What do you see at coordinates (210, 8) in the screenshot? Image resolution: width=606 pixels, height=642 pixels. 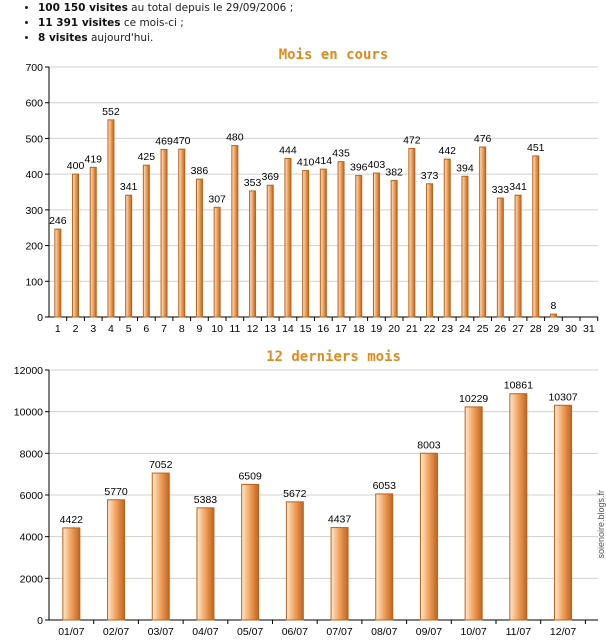 I see `total-visits-text: au total depuis le 29/09/2006 ;` at bounding box center [210, 8].